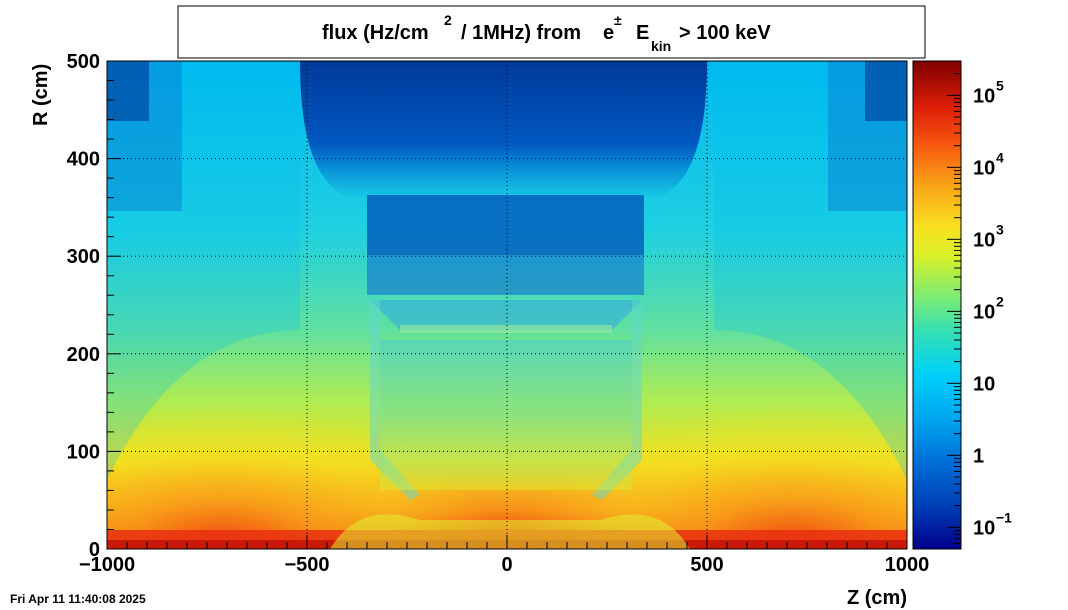 The height and width of the screenshot is (610, 1068). What do you see at coordinates (83, 257) in the screenshot?
I see `y-tick-label: 300` at bounding box center [83, 257].